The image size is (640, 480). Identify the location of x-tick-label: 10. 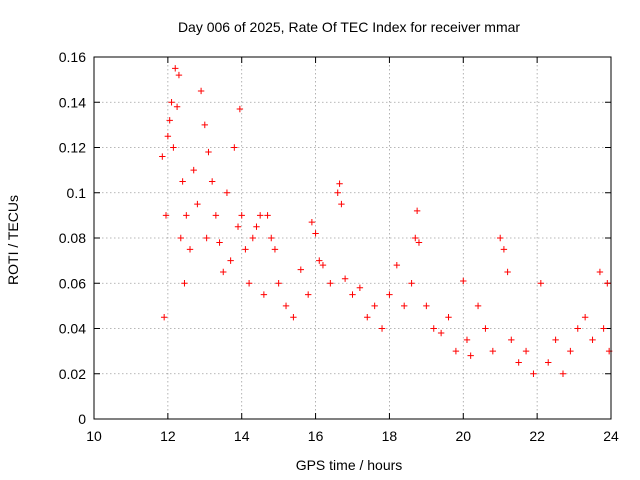
(94, 436).